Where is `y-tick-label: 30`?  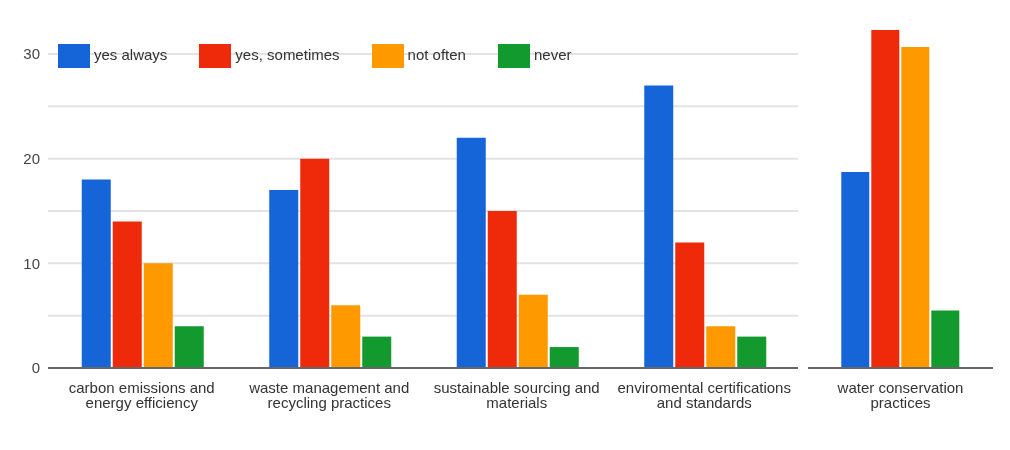
y-tick-label: 30 is located at coordinates (31, 54).